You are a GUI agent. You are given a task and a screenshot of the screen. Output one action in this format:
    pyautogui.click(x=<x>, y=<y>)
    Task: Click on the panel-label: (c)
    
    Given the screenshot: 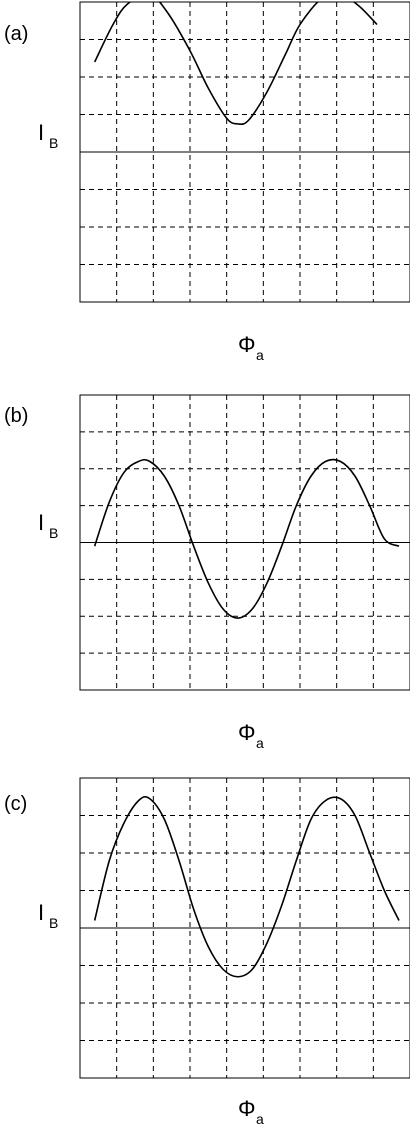 What is the action you would take?
    pyautogui.click(x=15, y=804)
    